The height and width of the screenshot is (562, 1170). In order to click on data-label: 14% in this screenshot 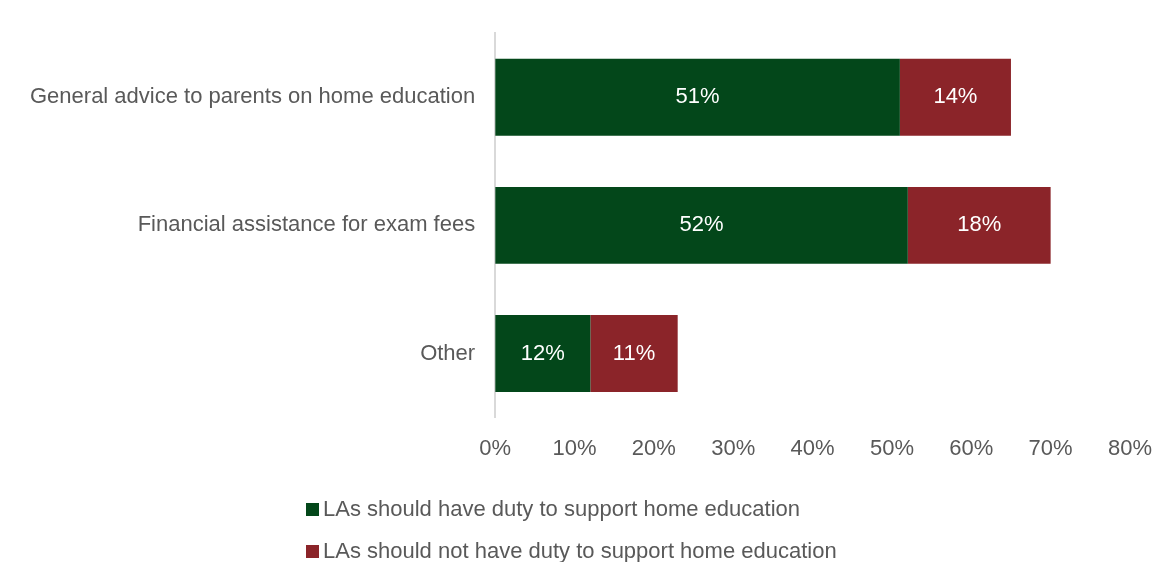, I will do `click(955, 96)`.